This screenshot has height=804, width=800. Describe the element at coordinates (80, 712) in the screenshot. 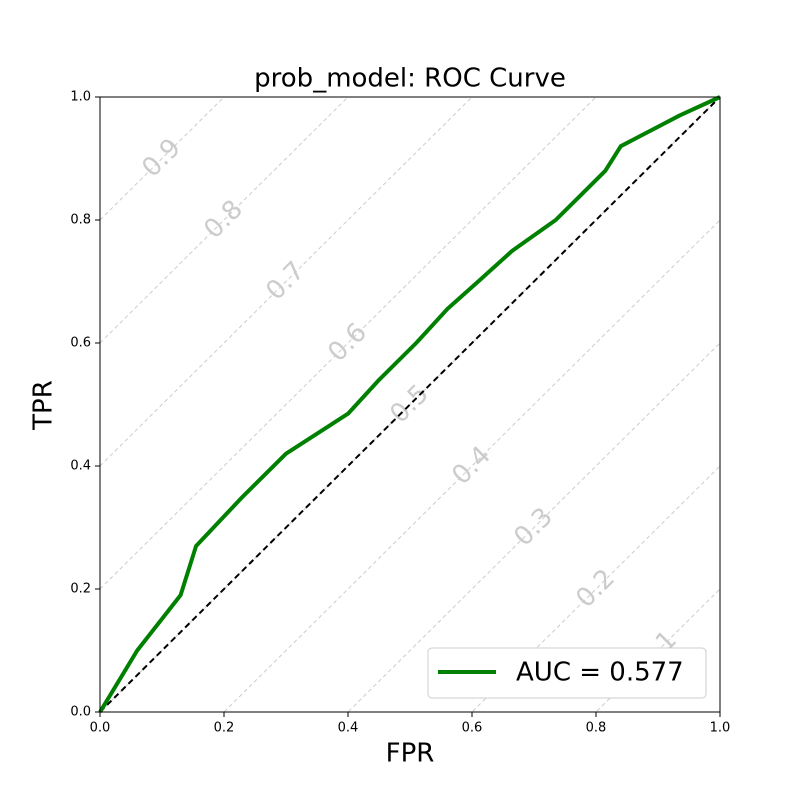

I see `y-tick-label: 0.0` at that location.